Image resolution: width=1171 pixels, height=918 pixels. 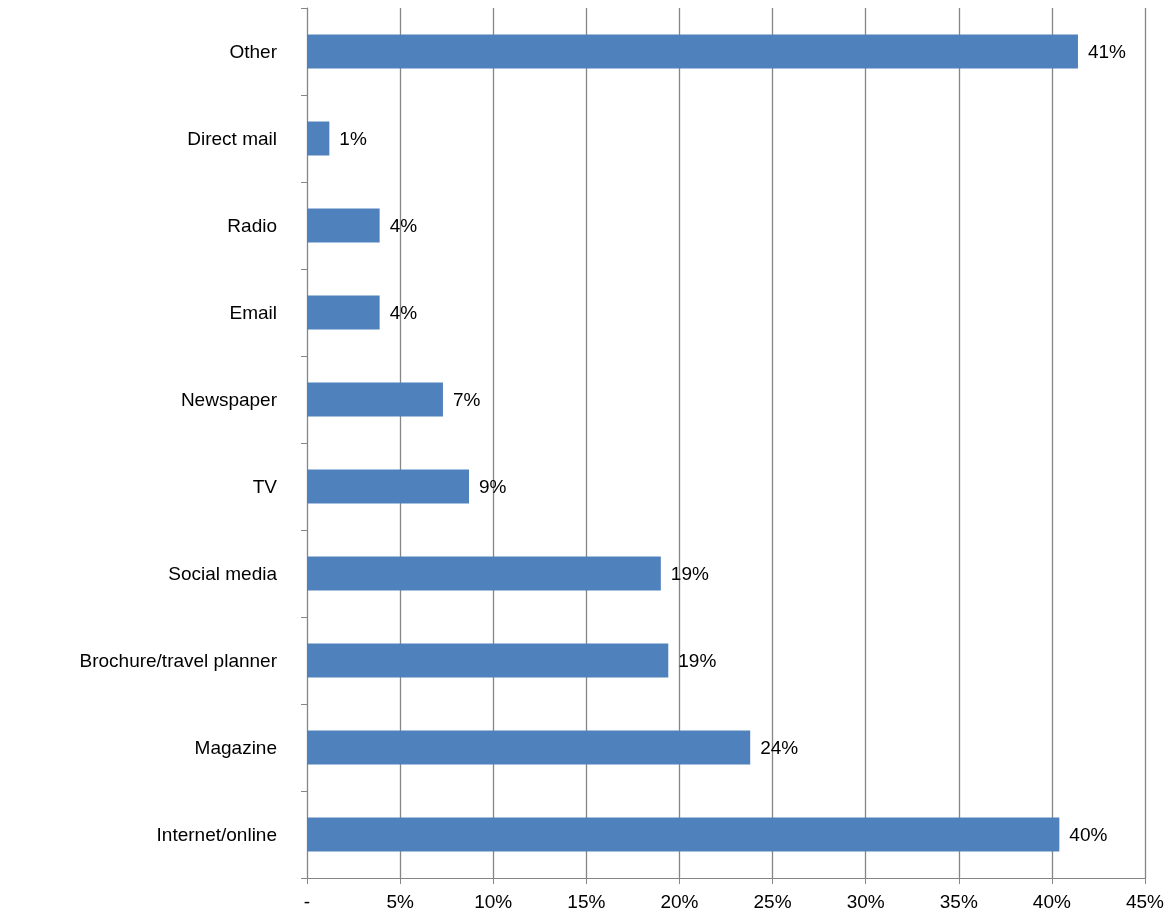 What do you see at coordinates (178, 660) in the screenshot?
I see `y-tick-label: Brochure/travel planner` at bounding box center [178, 660].